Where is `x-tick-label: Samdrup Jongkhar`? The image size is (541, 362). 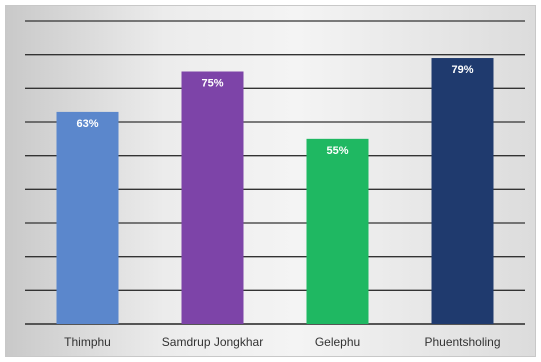
x-tick-label: Samdrup Jongkhar is located at coordinates (212, 342).